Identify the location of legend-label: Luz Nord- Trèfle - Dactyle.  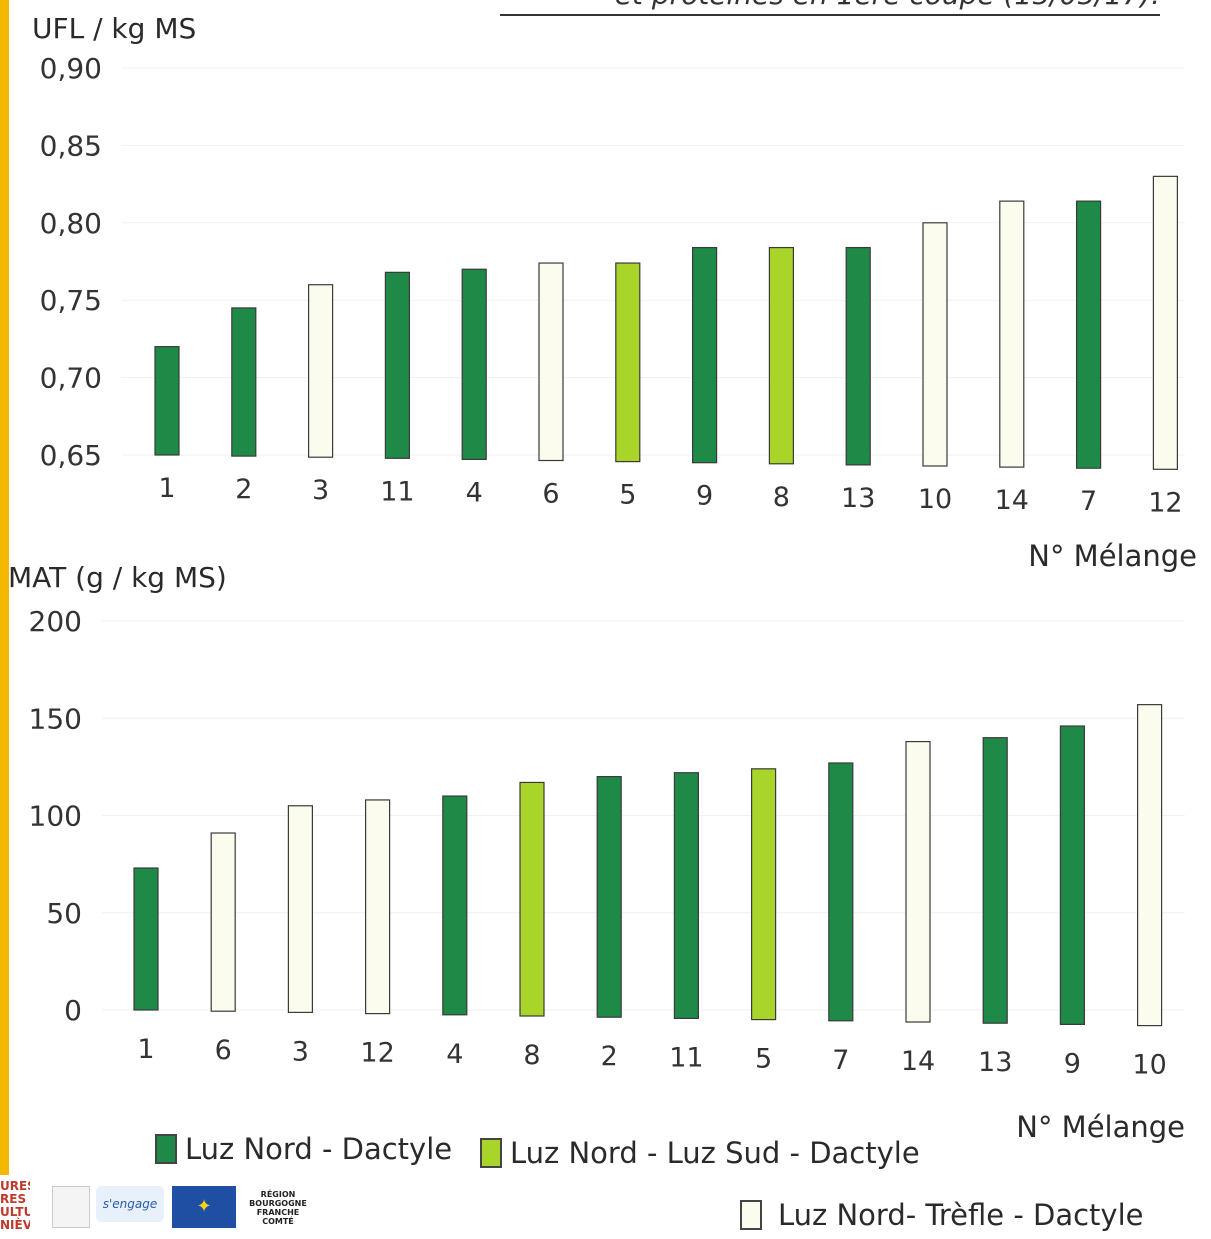
(961, 1215).